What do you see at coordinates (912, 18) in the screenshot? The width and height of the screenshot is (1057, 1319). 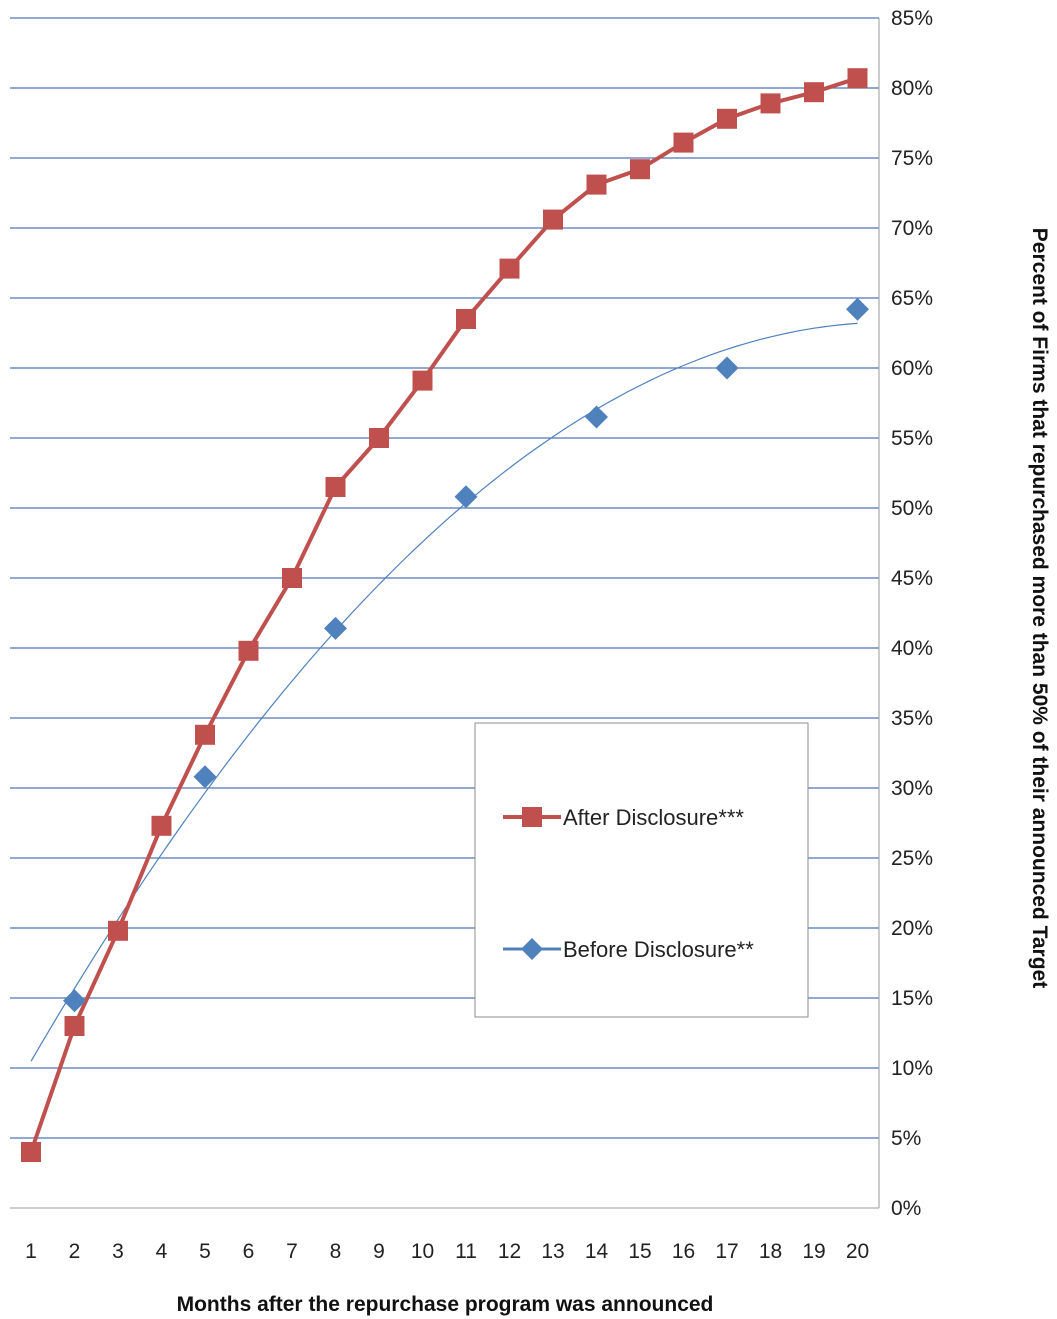 I see `y-tick-label: 85%` at bounding box center [912, 18].